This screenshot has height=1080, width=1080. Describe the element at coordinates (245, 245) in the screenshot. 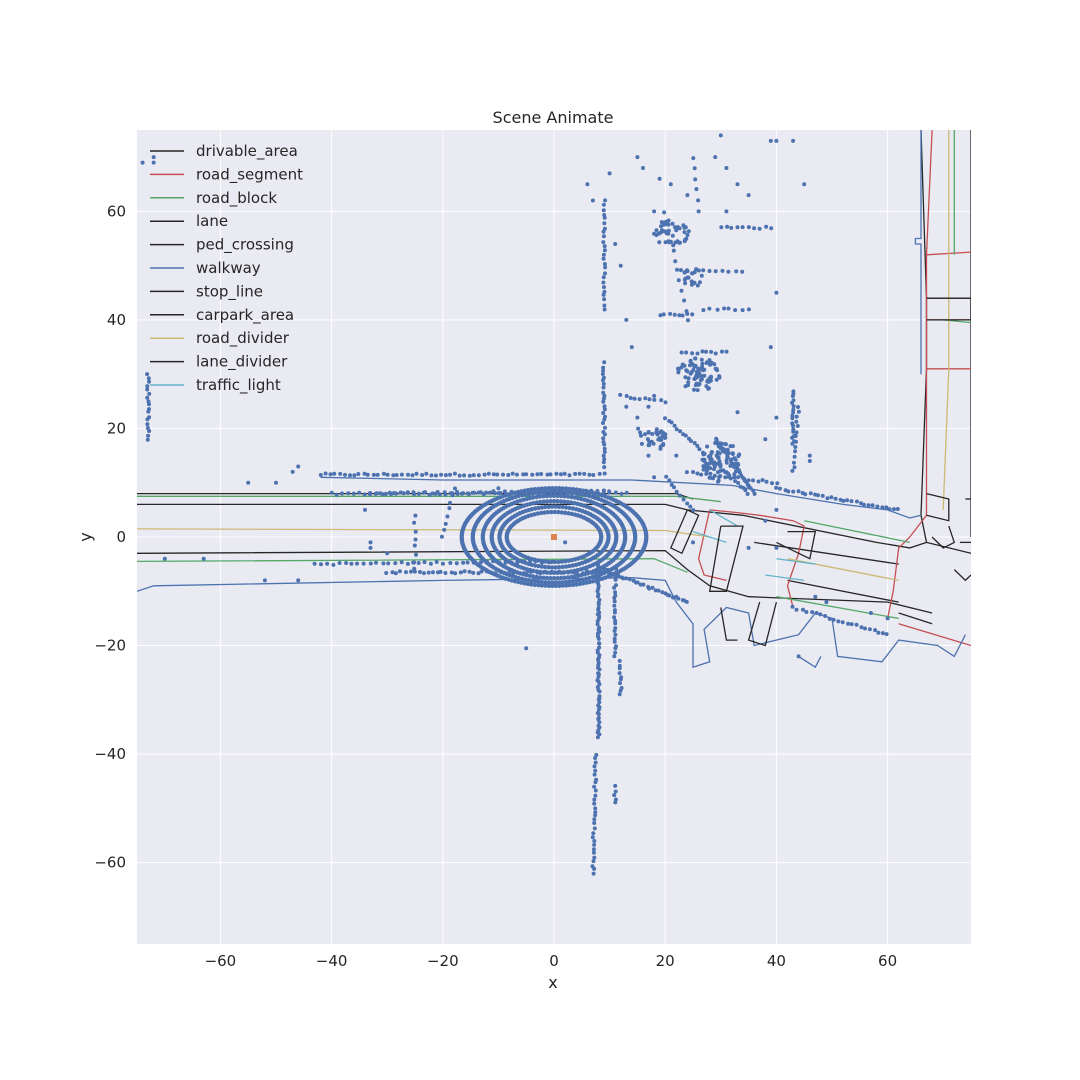

I see `legend-entry: ped_crossing` at that location.